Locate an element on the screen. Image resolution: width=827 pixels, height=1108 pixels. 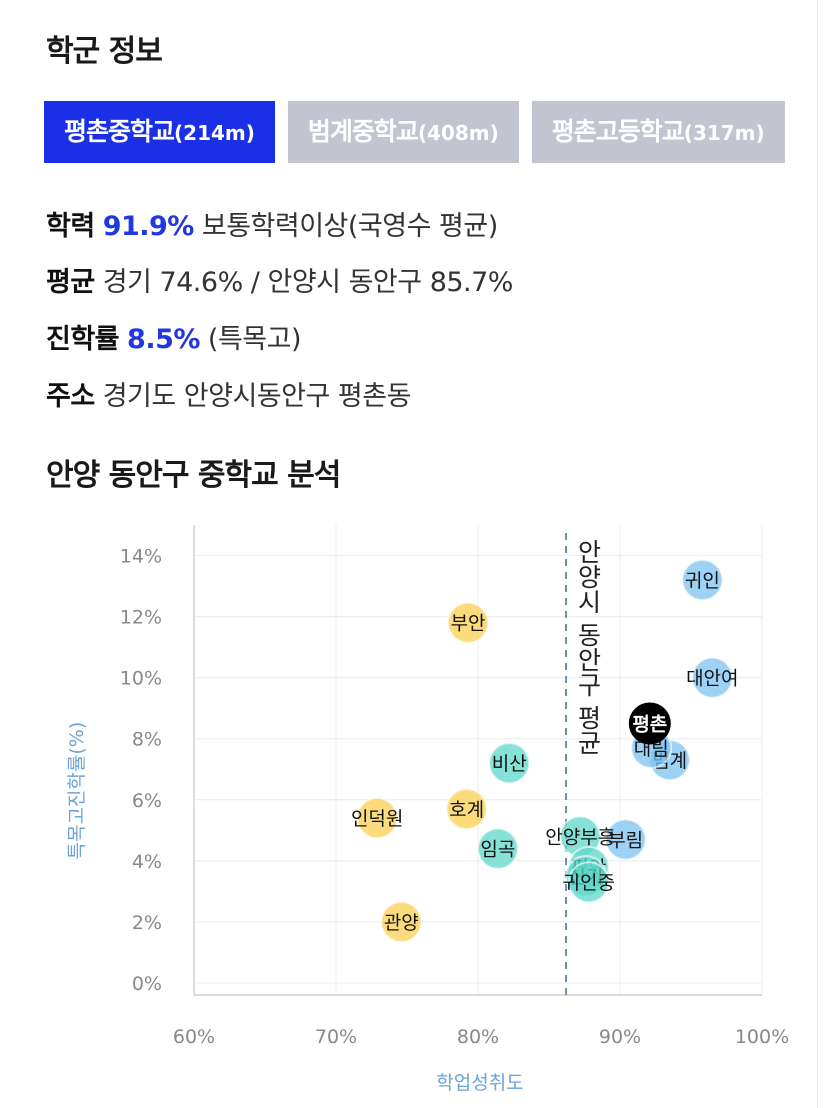
x-tick-label: 80% is located at coordinates (478, 1037).